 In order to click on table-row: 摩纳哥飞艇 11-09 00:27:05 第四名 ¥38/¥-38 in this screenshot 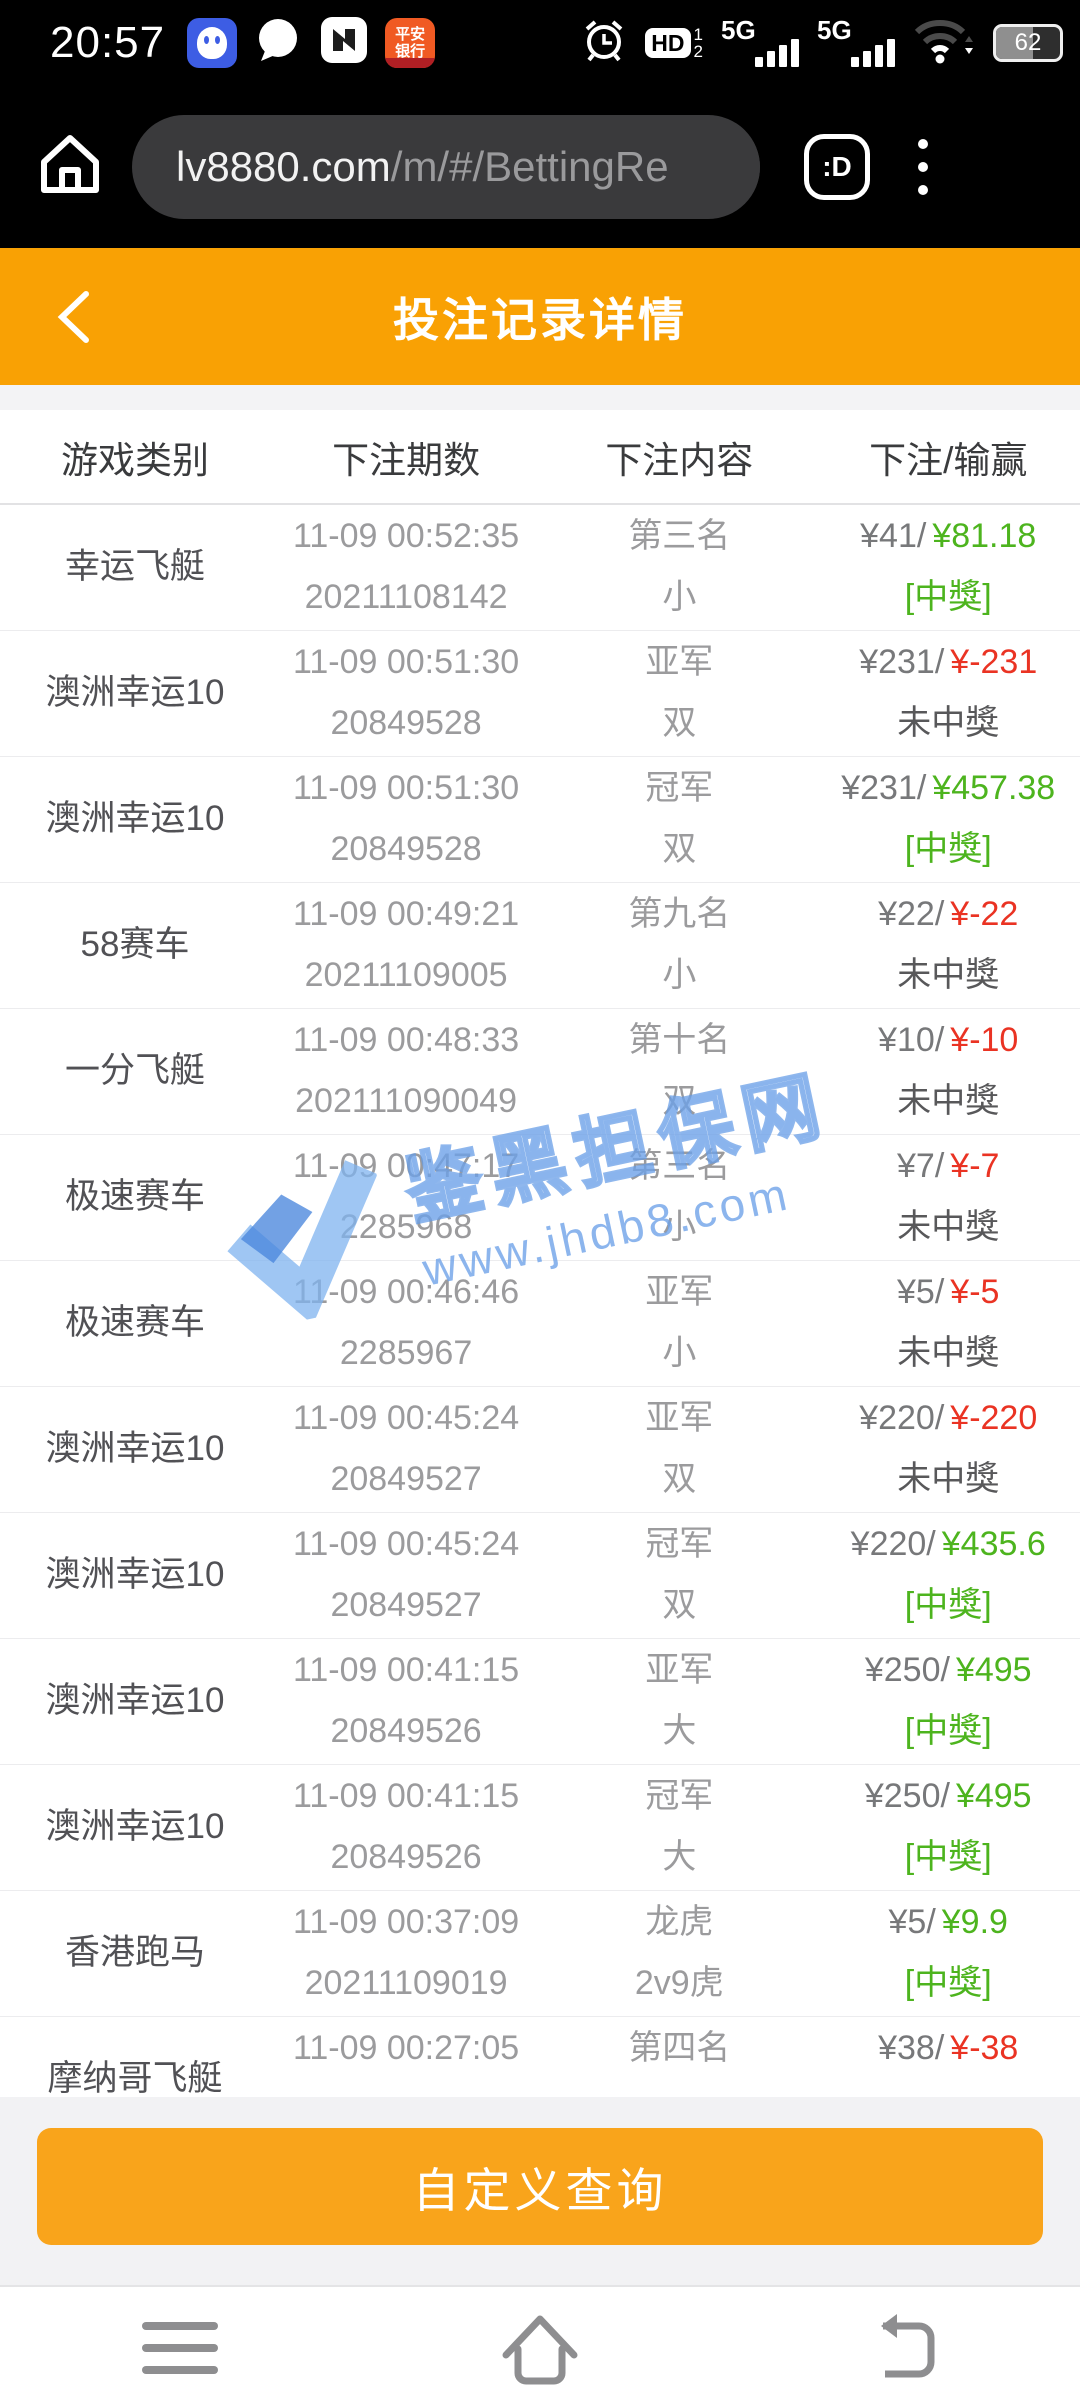, I will do `click(540, 2057)`.